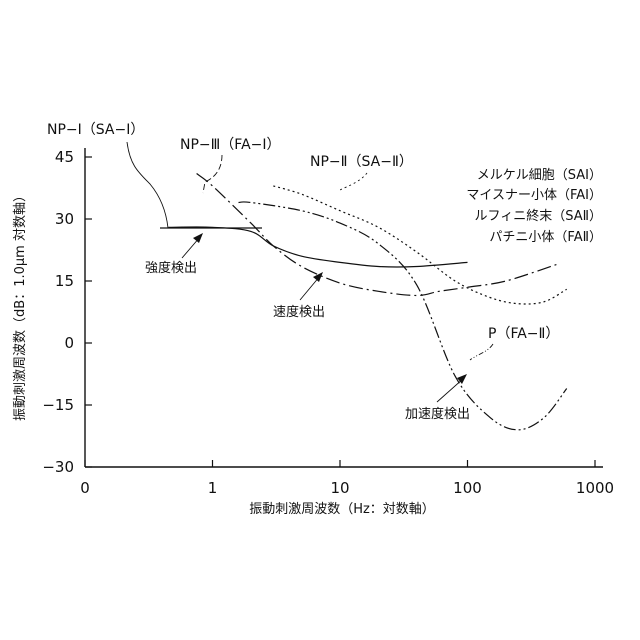 This screenshot has width=640, height=640. I want to click on arrowhead-intensity, so click(198, 238).